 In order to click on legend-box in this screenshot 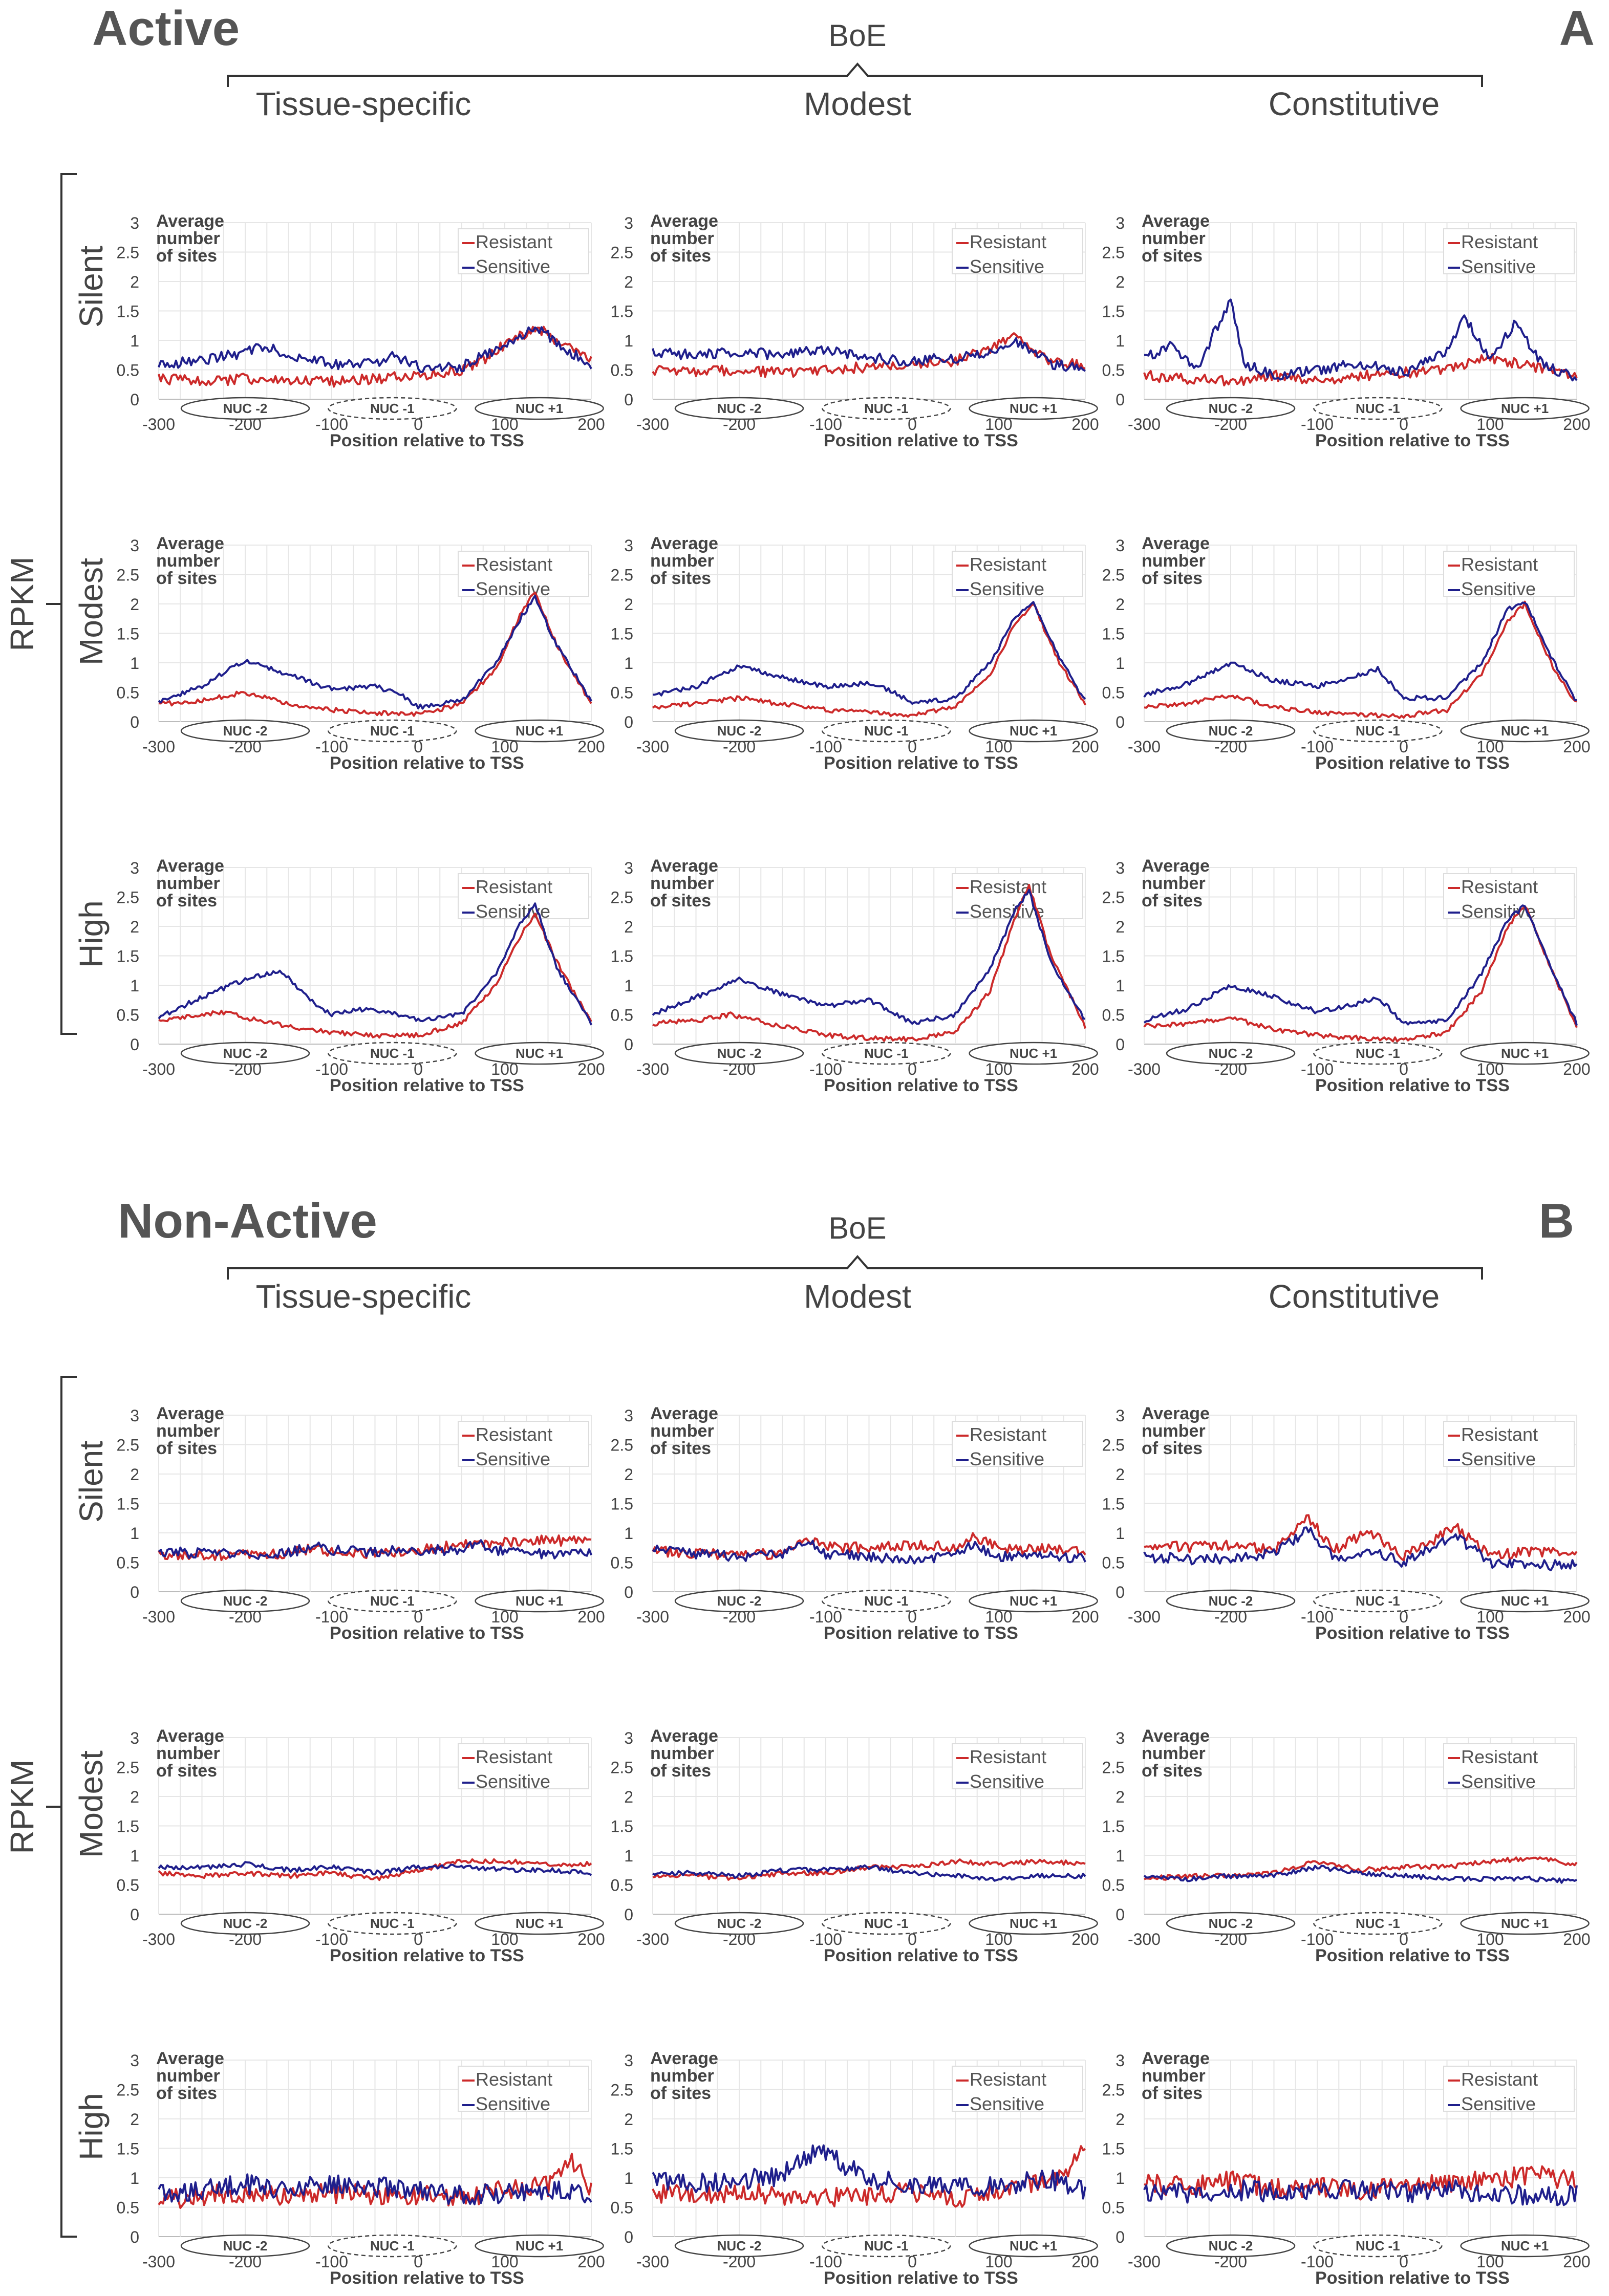, I will do `click(523, 1766)`.